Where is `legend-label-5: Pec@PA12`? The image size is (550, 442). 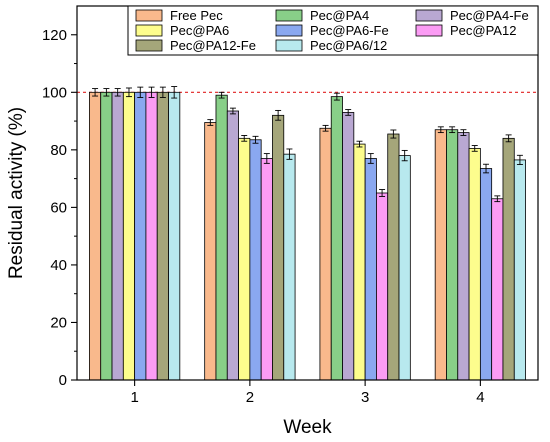
legend-label-5: Pec@PA12 is located at coordinates (483, 30).